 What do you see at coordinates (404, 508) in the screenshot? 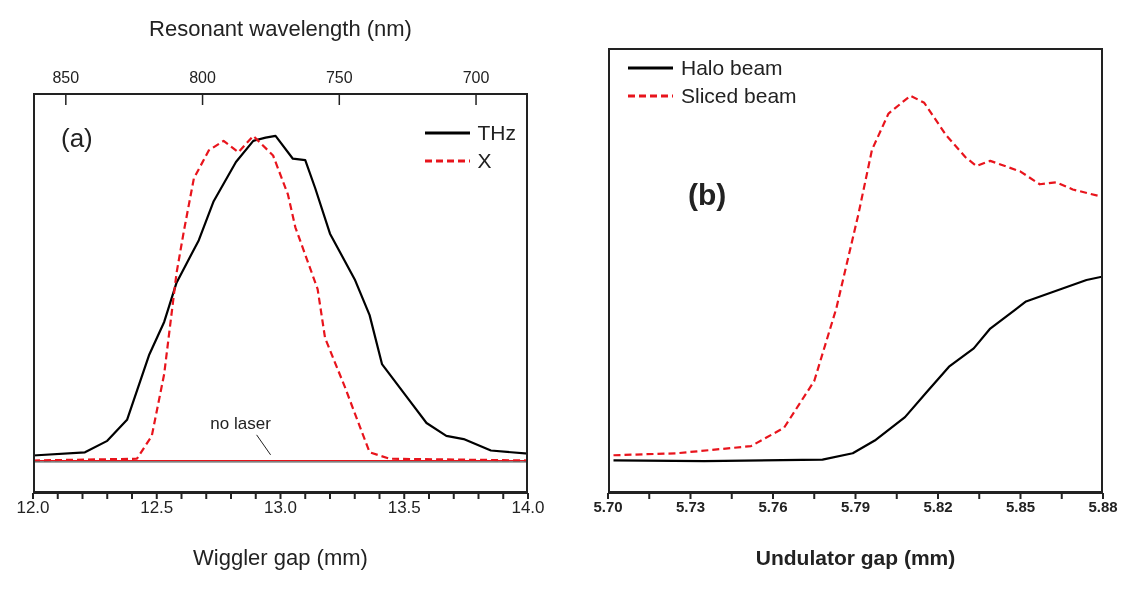
I see `x-tick-label: 13.5` at bounding box center [404, 508].